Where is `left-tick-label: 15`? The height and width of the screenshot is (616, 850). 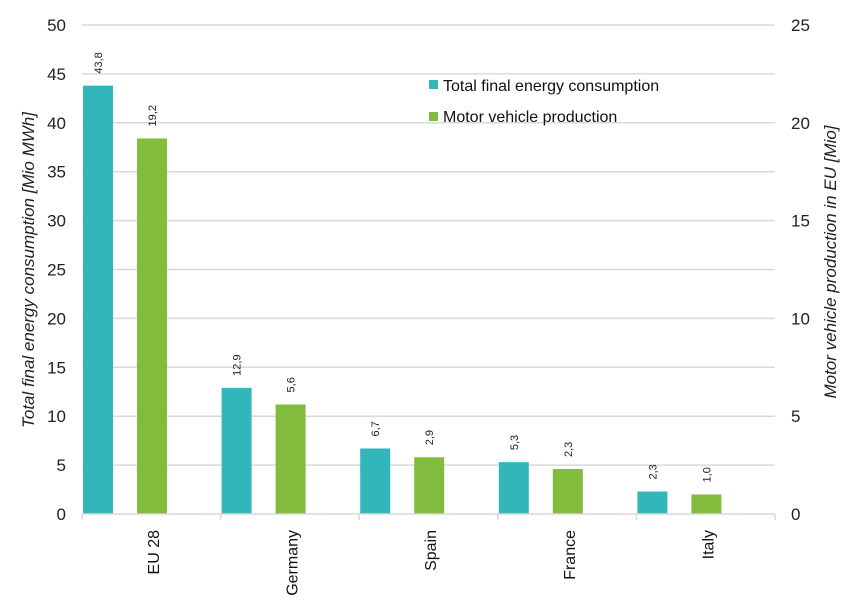
left-tick-label: 15 is located at coordinates (56, 367).